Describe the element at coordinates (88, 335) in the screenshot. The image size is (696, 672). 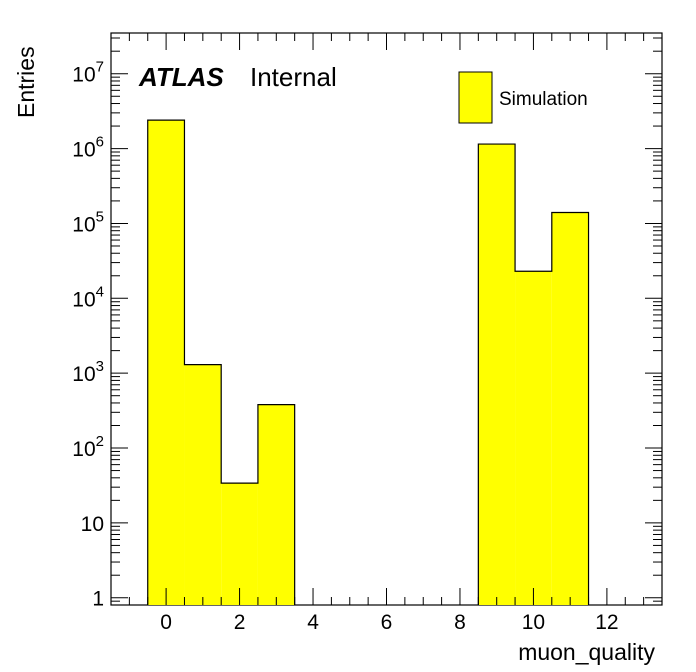
I see `y-tick-labels: 1 10 10² 10³ 10⁴ 10⁵ 10⁶ 10⁷` at that location.